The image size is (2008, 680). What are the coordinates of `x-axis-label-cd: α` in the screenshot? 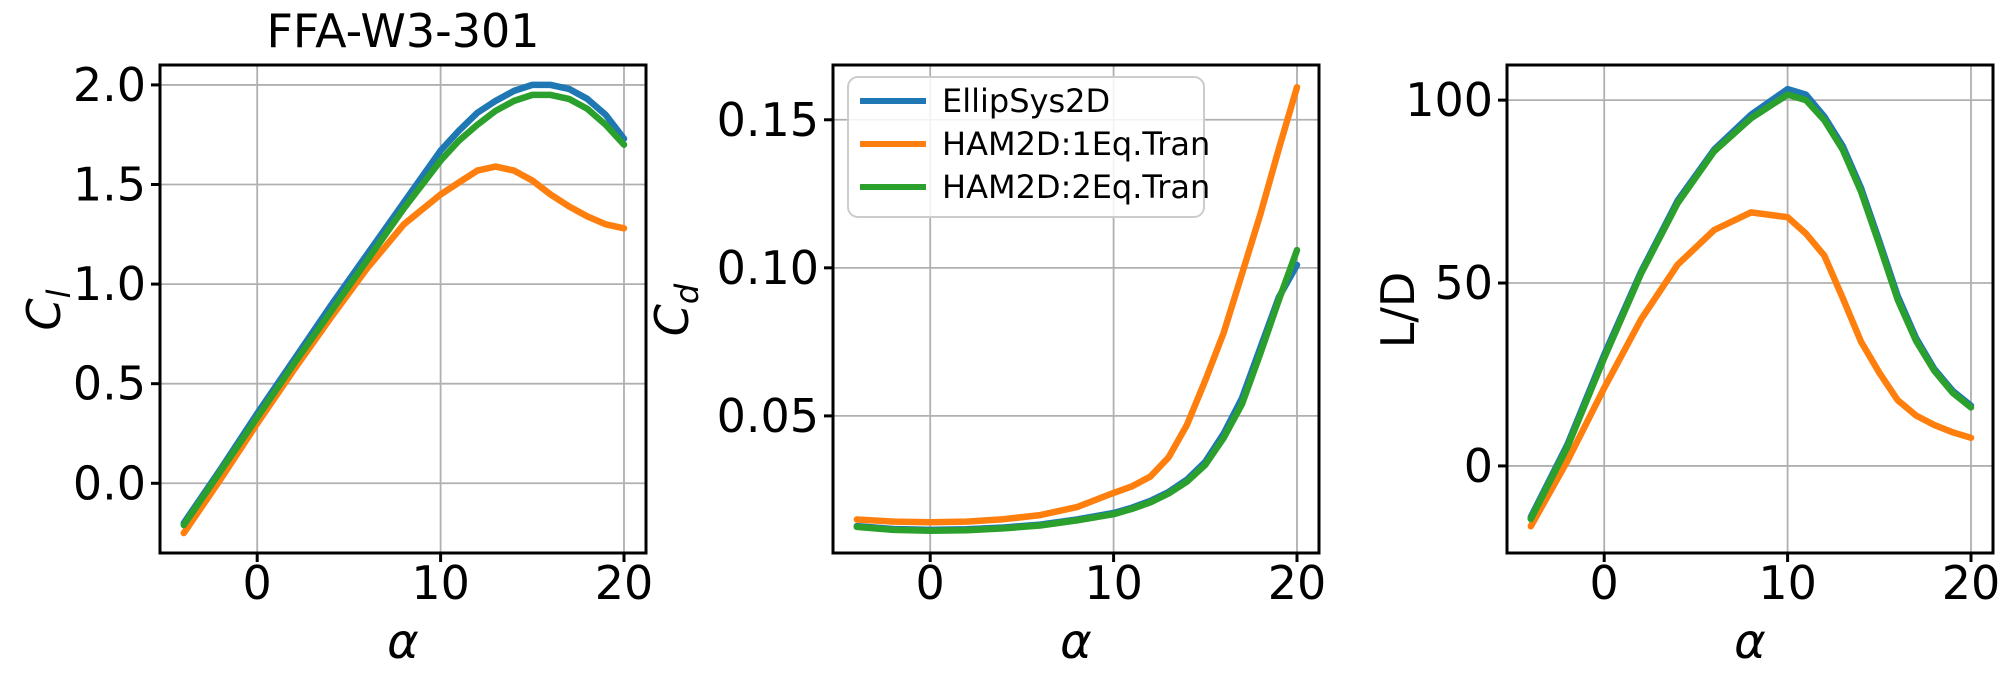 It's located at (1076, 642).